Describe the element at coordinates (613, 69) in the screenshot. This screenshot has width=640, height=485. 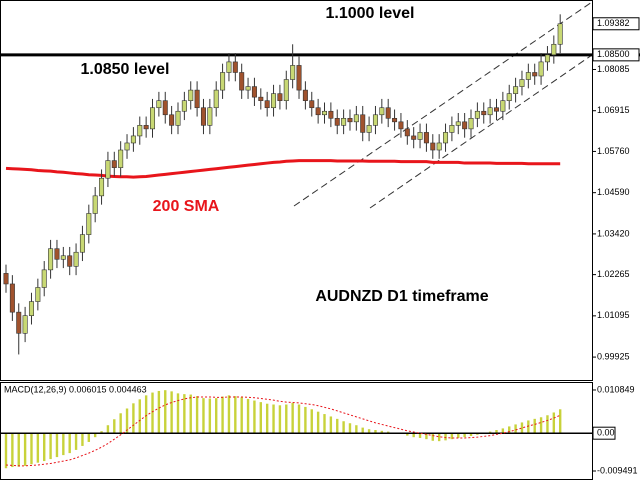
I see `y-tick-label: 1.08085` at that location.